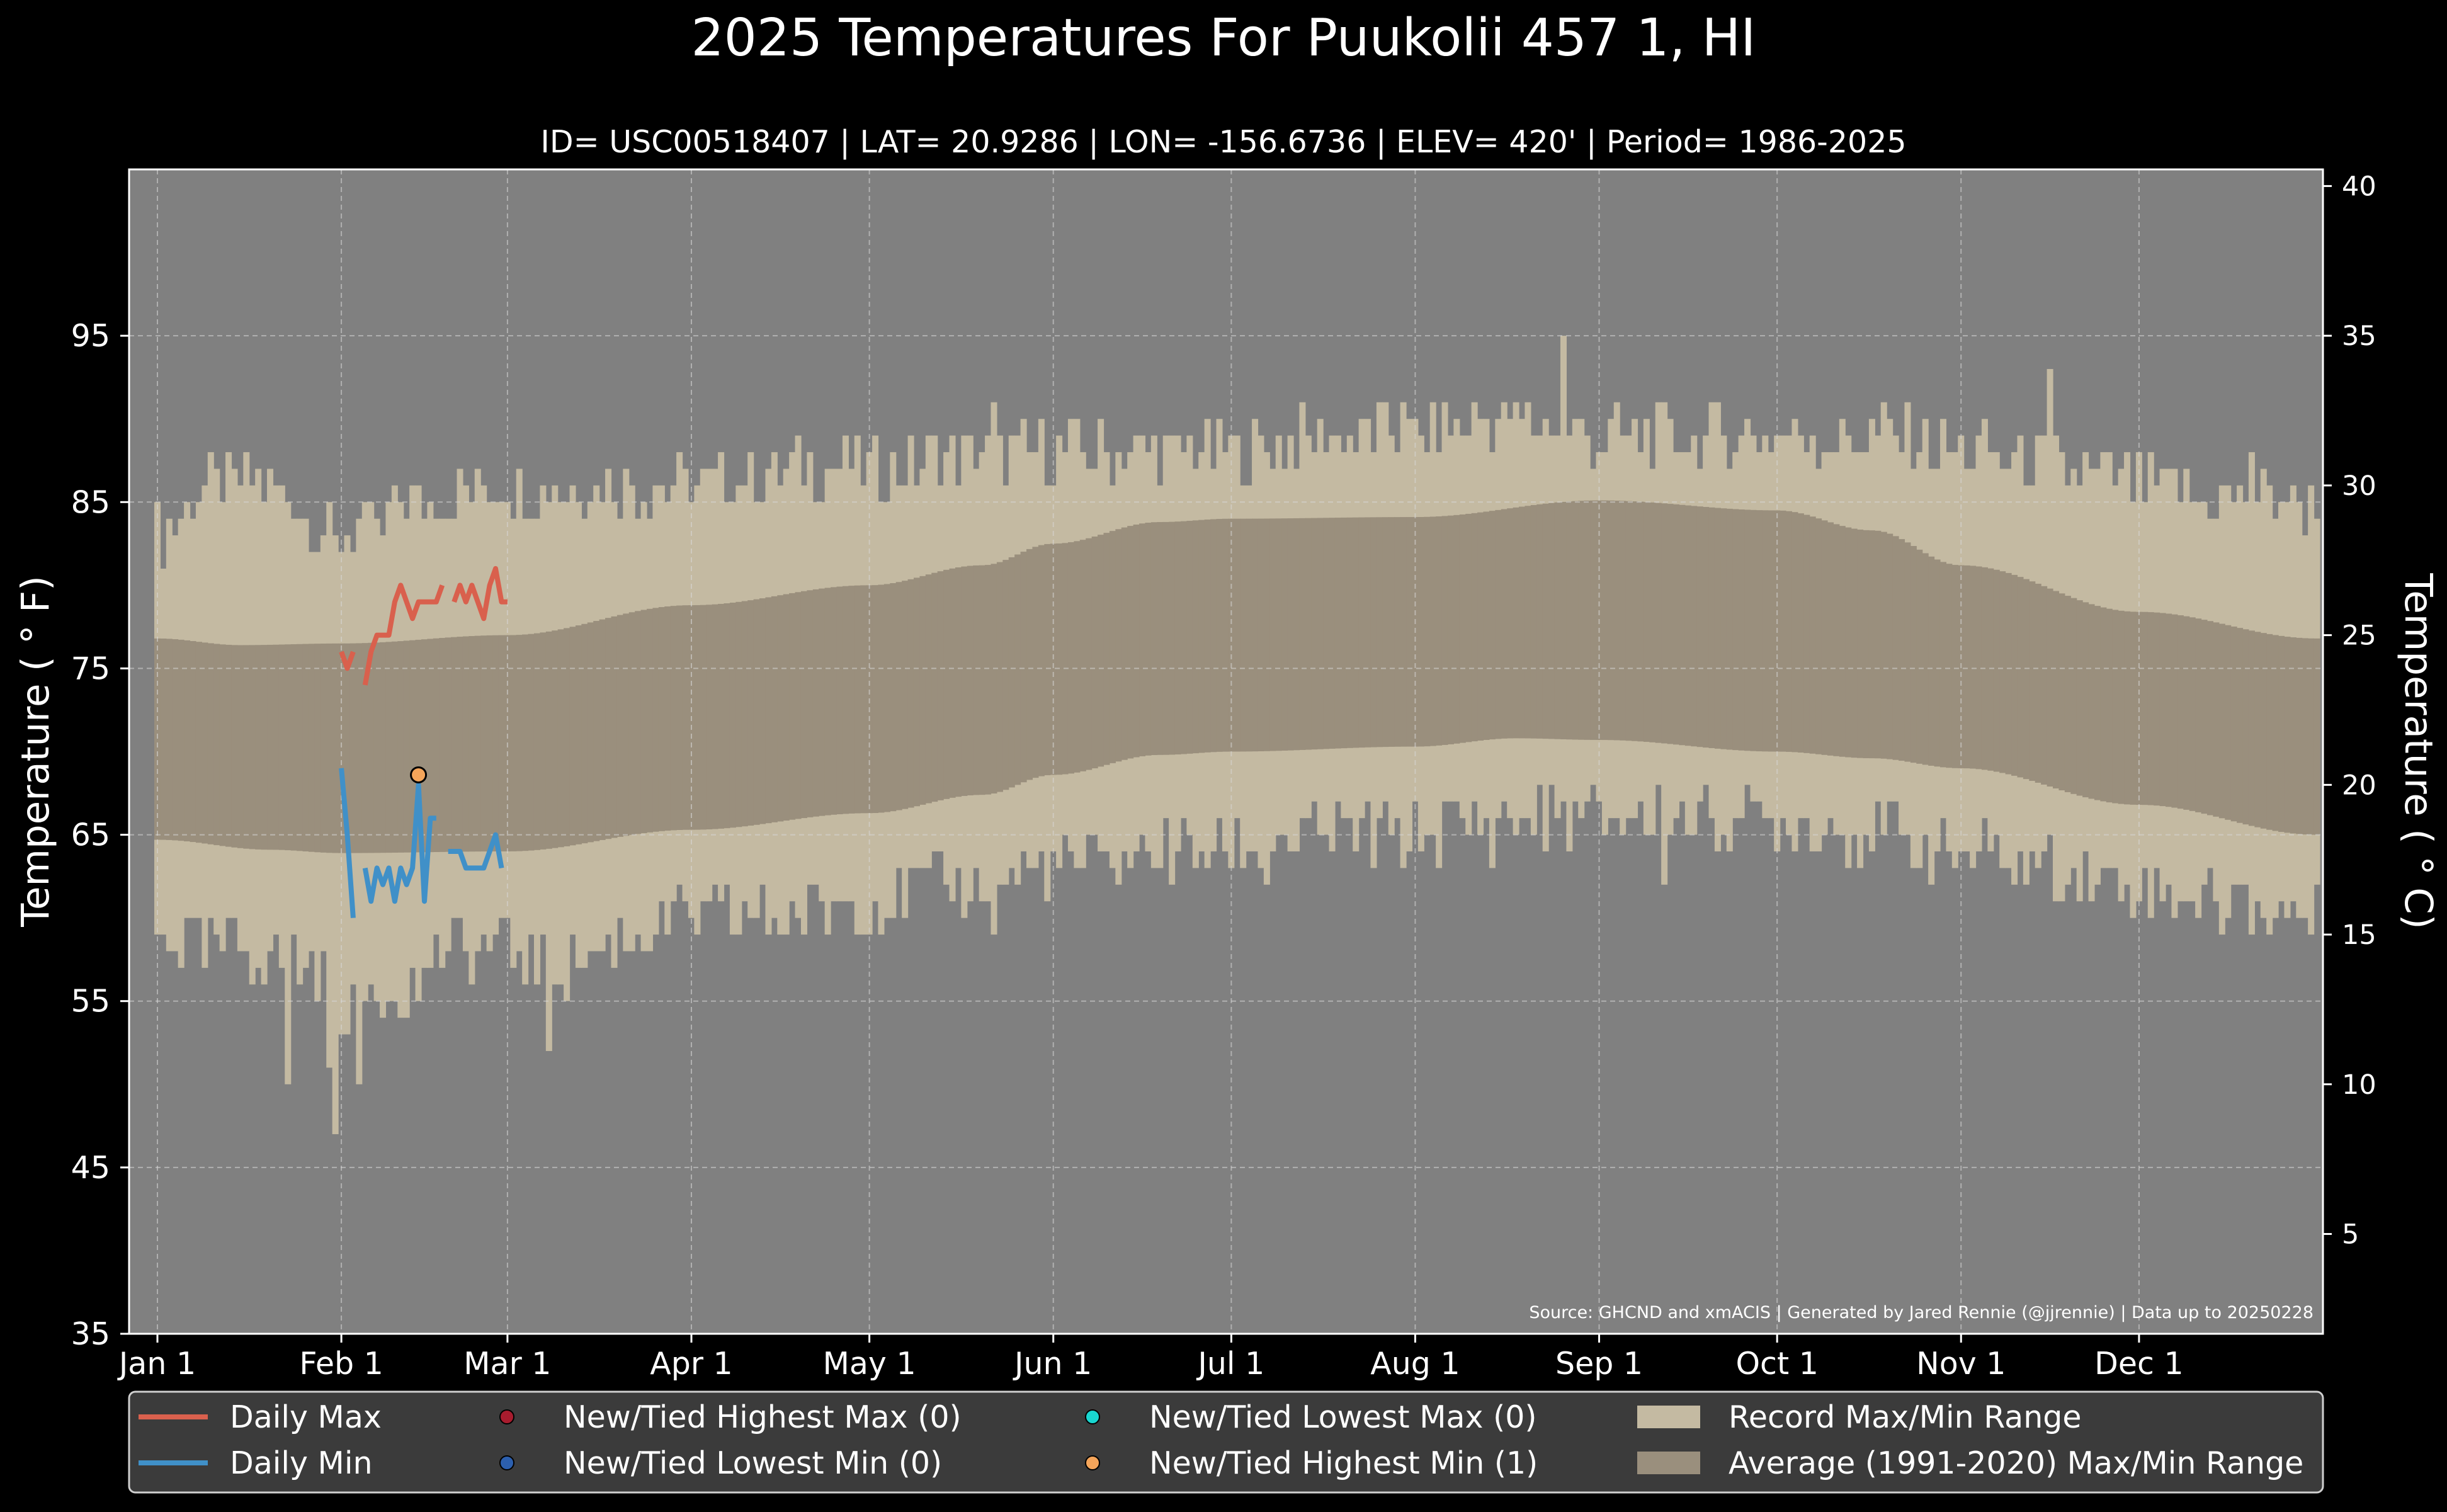 The width and height of the screenshot is (2447, 1512). Describe the element at coordinates (2139, 1364) in the screenshot. I see `x-tick-label: Dec 1` at that location.